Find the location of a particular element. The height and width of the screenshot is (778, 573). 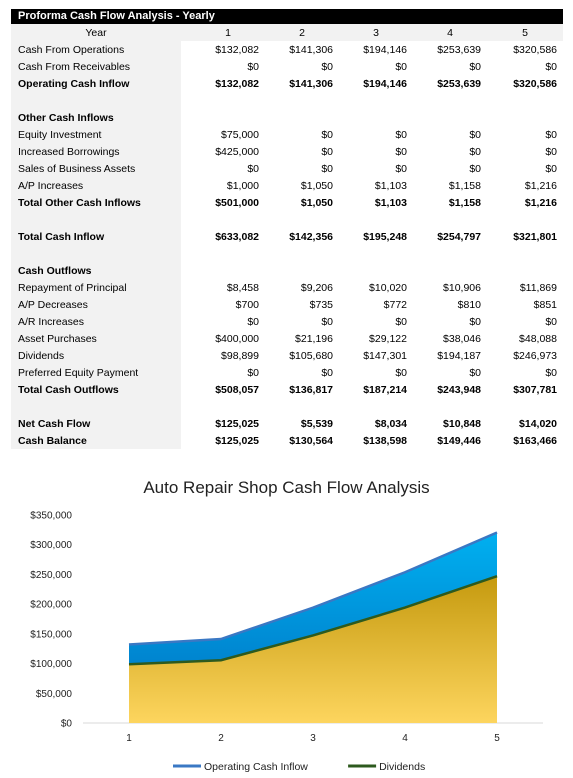

row-label: Cash From Operations is located at coordinates (96, 49).